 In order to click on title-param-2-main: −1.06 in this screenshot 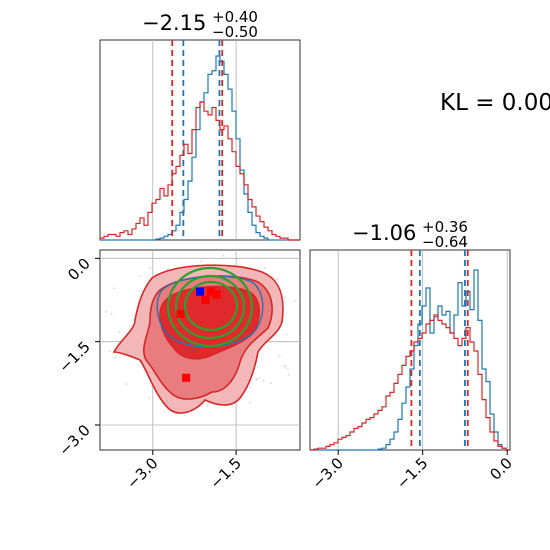, I will do `click(384, 233)`.